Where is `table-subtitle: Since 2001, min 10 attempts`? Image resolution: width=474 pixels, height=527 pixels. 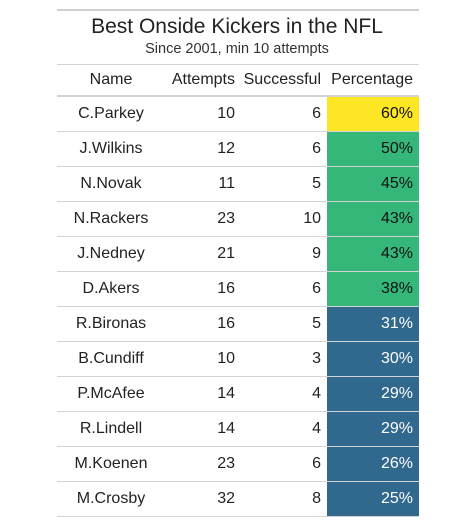
table-subtitle: Since 2001, min 10 attempts is located at coordinates (237, 49).